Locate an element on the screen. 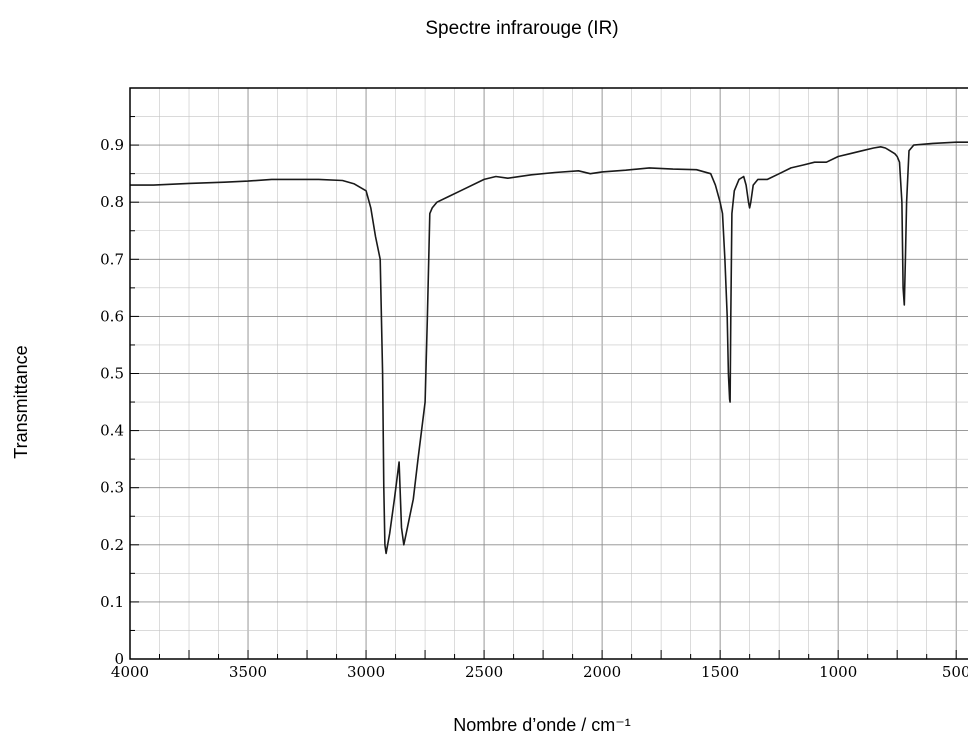 The height and width of the screenshot is (752, 968). chart-title: Spectre infrarouge (IR) is located at coordinates (521, 28).